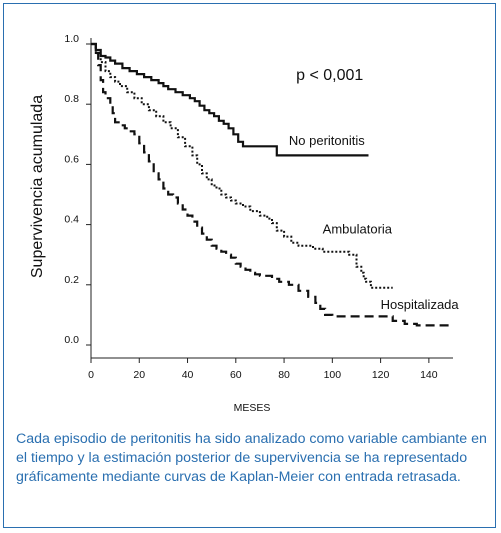 Image resolution: width=501 pixels, height=533 pixels. What do you see at coordinates (230, 99) in the screenshot?
I see `series-line-no-peritonitis` at bounding box center [230, 99].